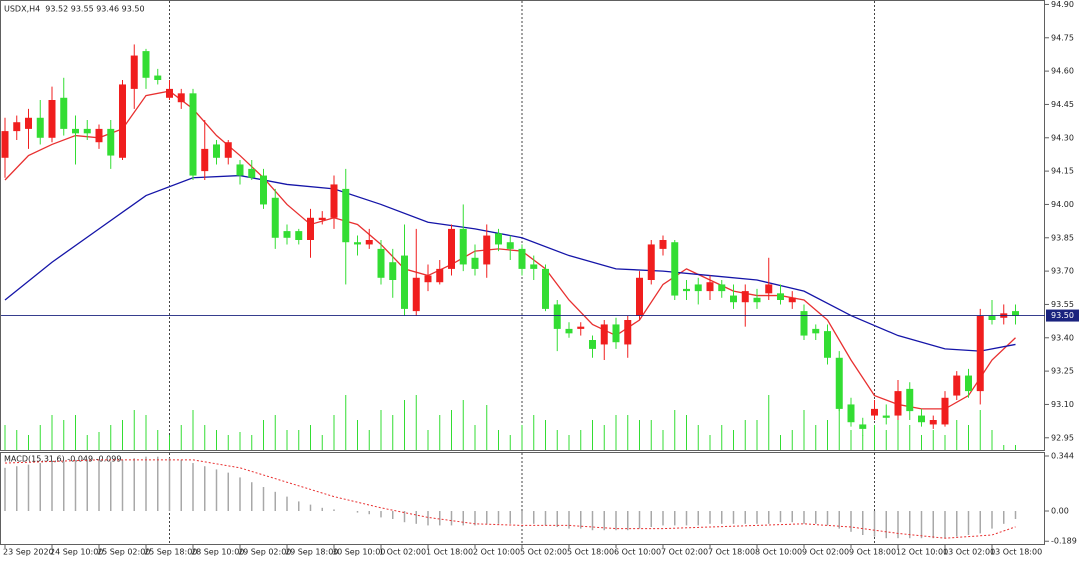 The width and height of the screenshot is (1080, 561). I want to click on x-tick-label: 7 Oct 02:00, so click(684, 552).